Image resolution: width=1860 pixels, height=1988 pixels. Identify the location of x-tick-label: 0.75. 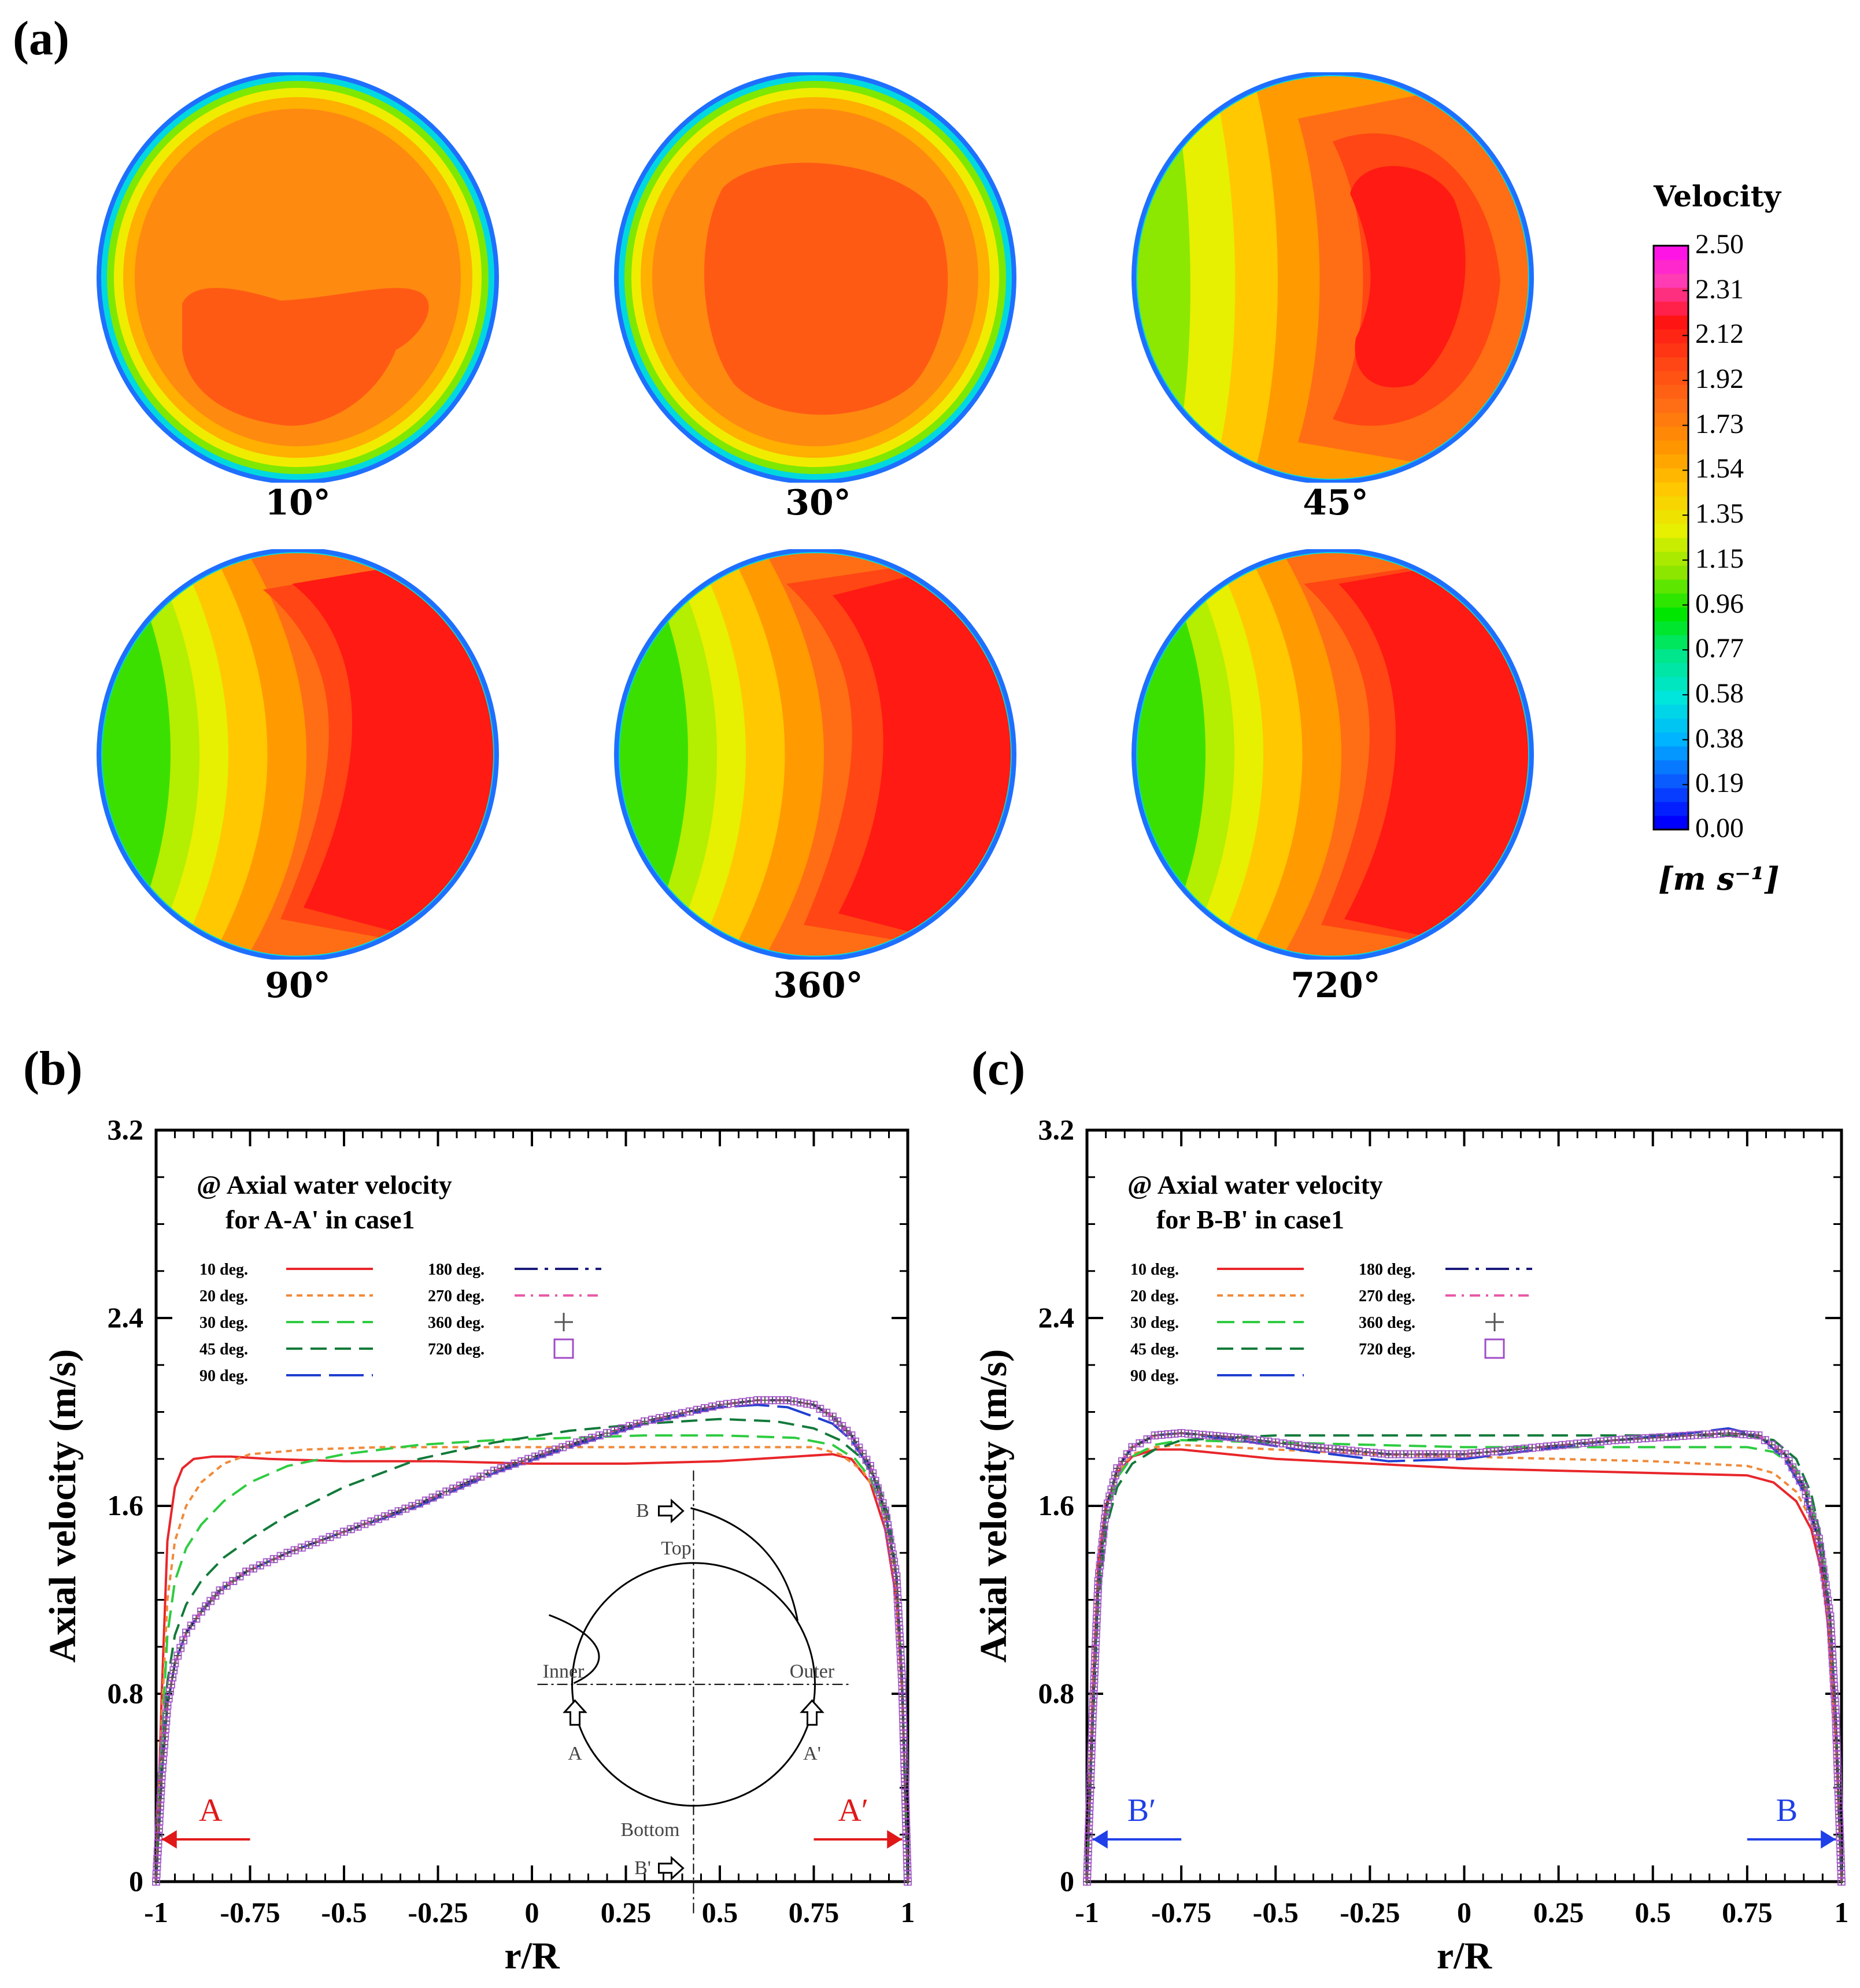
(1748, 1912).